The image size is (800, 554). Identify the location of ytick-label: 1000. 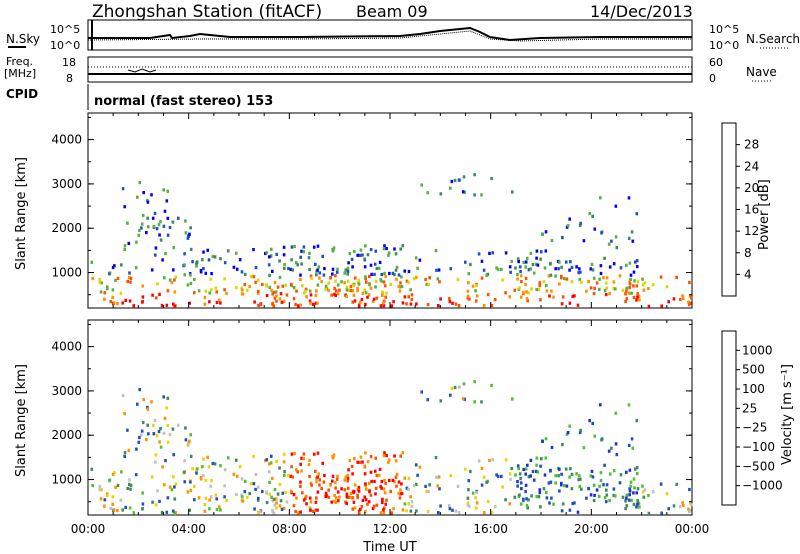
(66, 273).